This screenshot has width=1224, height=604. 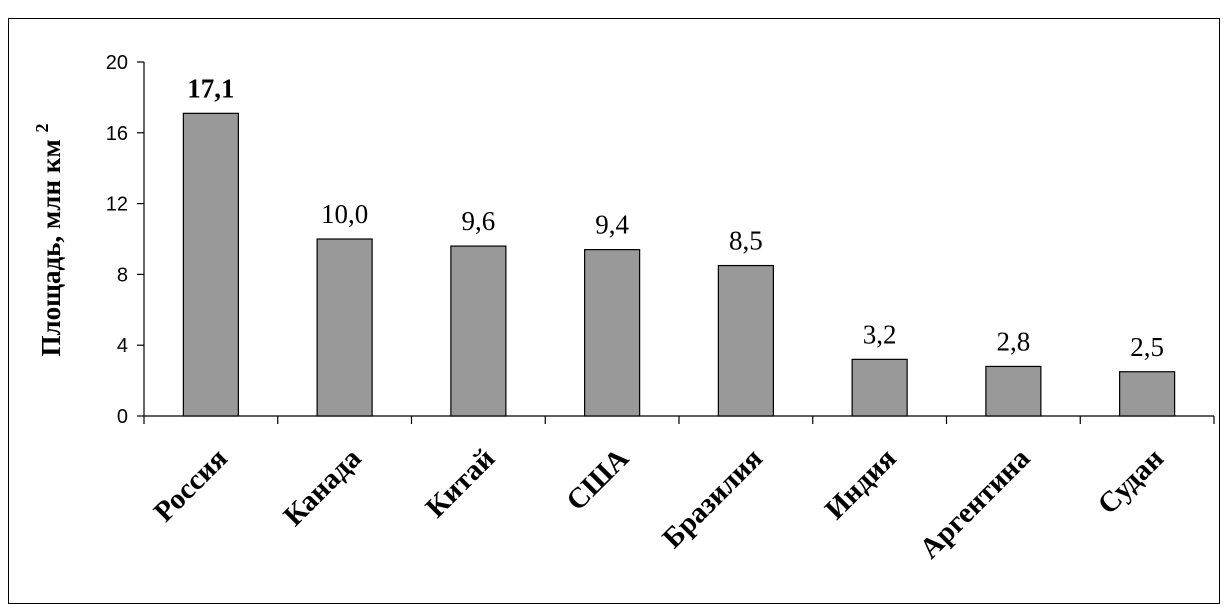 I want to click on category-label: Канада, so click(x=322, y=487).